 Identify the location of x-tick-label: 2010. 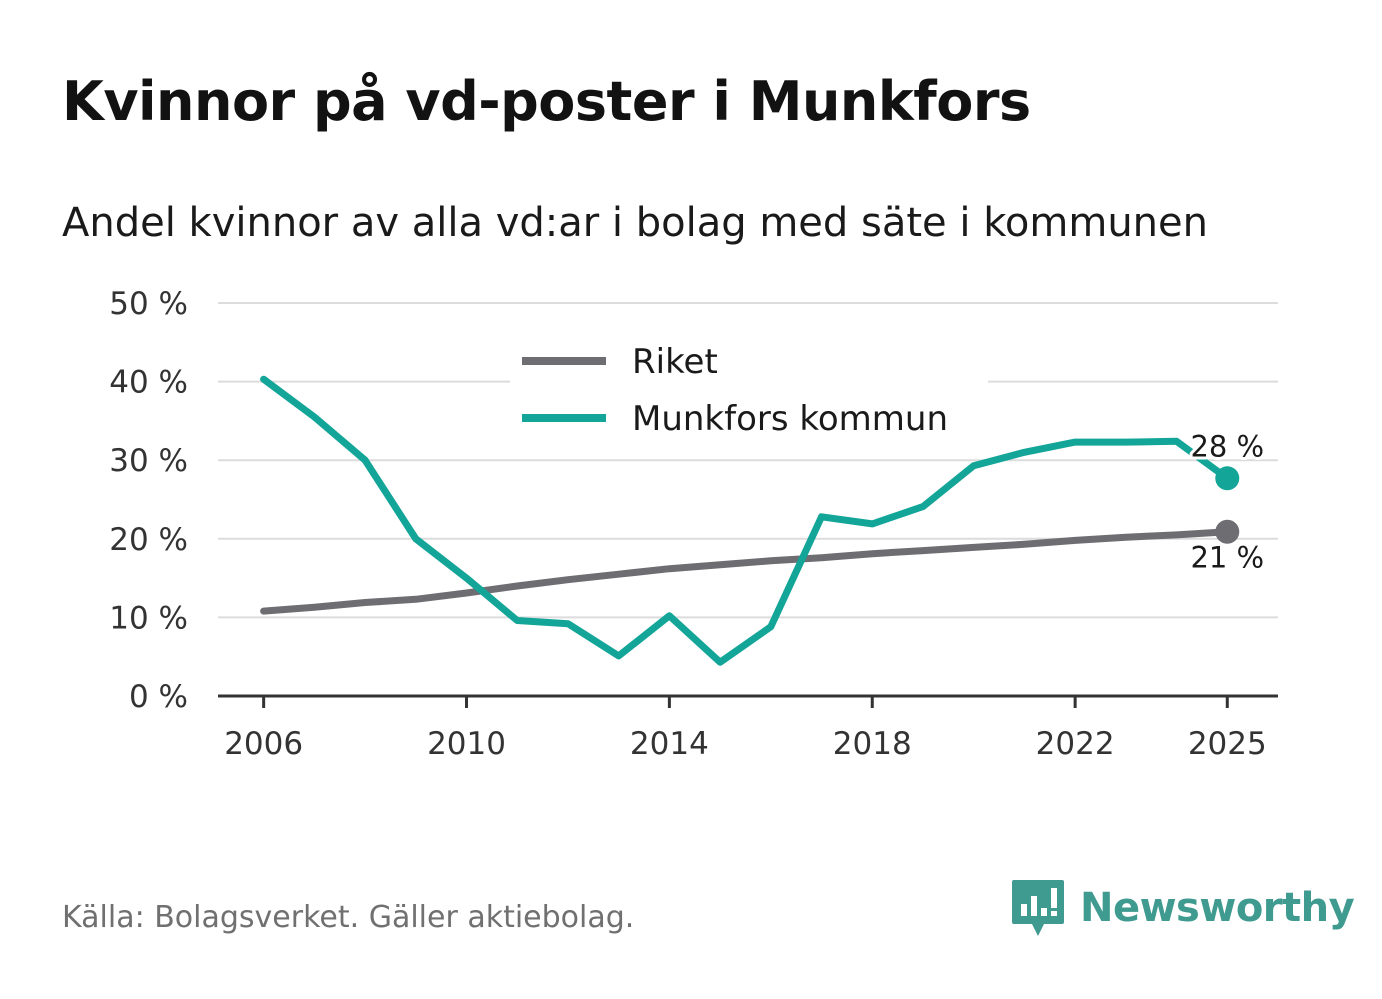
(466, 744).